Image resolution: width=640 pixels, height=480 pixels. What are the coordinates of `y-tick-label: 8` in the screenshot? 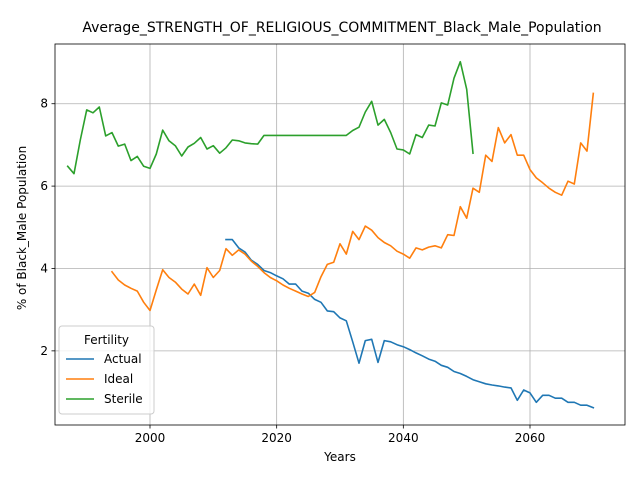 It's located at (44, 104).